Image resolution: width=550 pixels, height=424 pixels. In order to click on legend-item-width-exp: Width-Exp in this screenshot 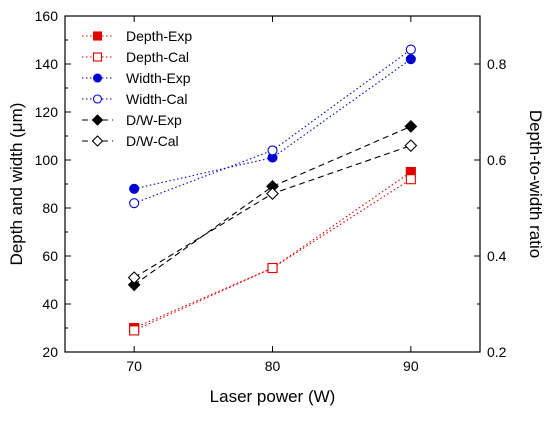, I will do `click(136, 78)`.